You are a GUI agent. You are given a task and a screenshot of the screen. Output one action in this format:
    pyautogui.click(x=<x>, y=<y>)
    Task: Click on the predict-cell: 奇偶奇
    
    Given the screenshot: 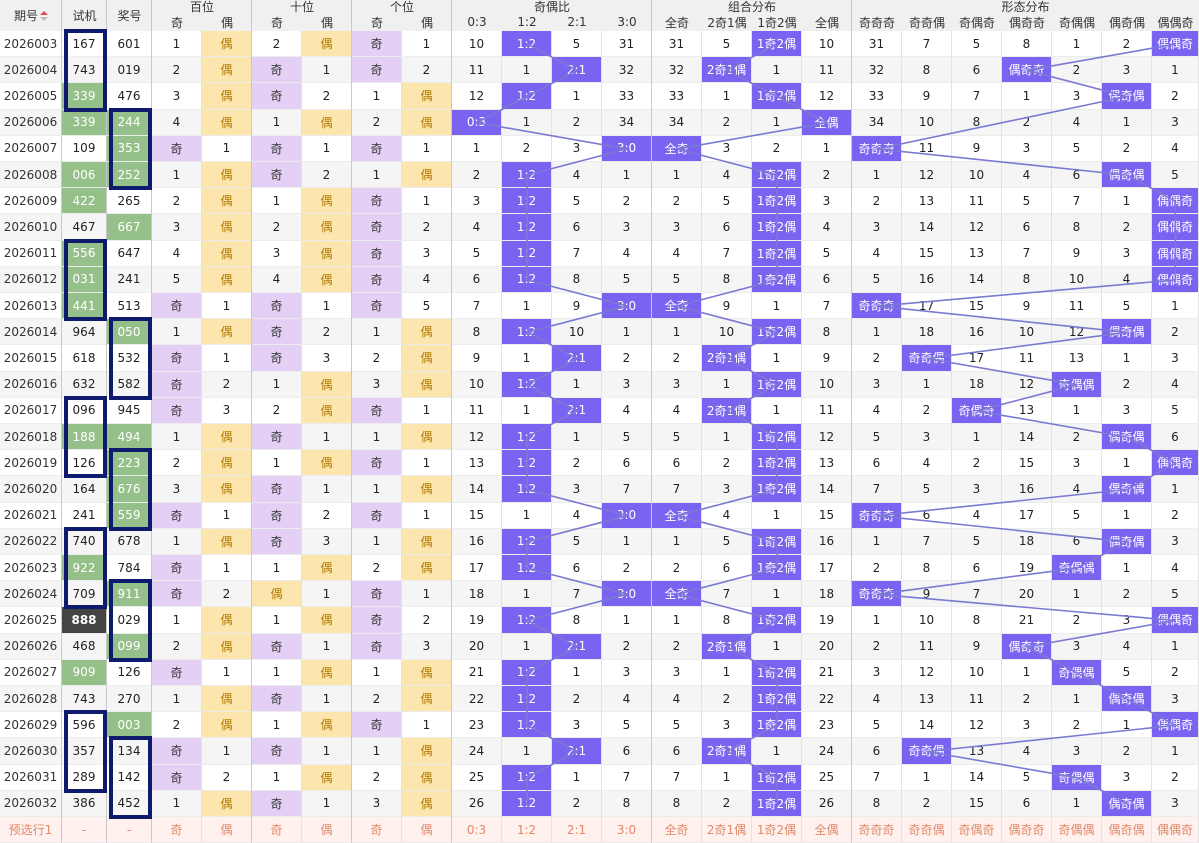 What is the action you would take?
    pyautogui.click(x=977, y=830)
    